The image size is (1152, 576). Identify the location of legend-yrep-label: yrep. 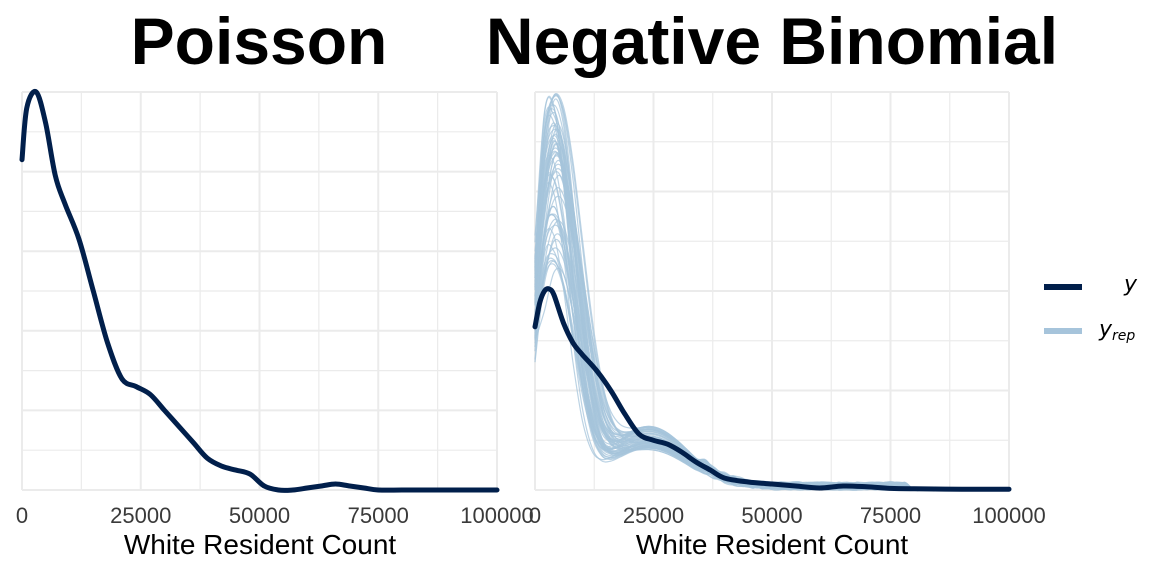
(1116, 330).